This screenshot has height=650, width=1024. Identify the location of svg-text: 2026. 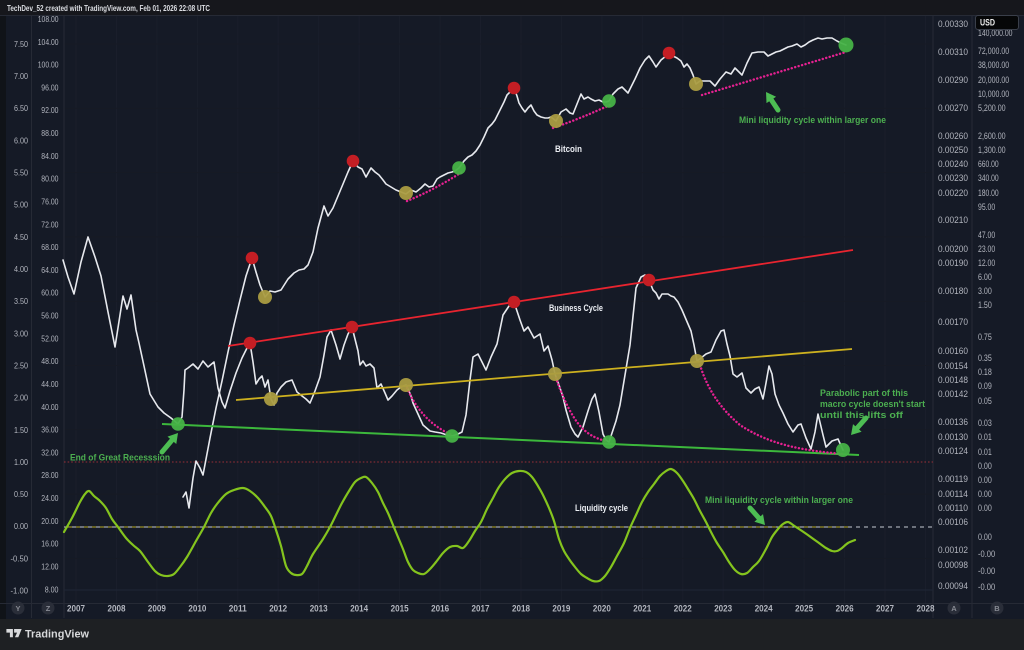
(845, 609).